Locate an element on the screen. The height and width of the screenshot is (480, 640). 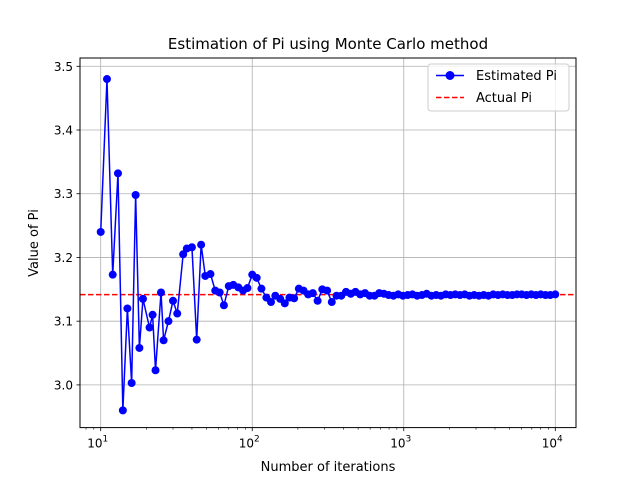
legend-estimated-marker-icon is located at coordinates (450, 75).